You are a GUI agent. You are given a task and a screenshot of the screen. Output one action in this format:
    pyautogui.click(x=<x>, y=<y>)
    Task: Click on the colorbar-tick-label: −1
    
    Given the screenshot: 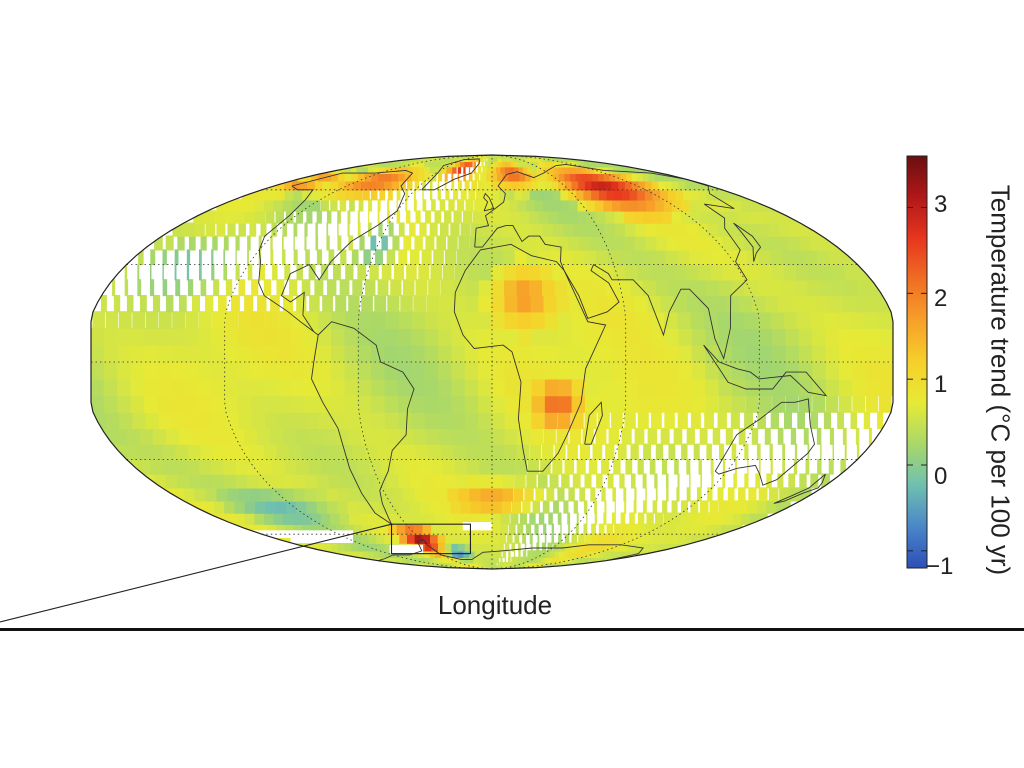 What is the action you would take?
    pyautogui.click(x=939, y=567)
    